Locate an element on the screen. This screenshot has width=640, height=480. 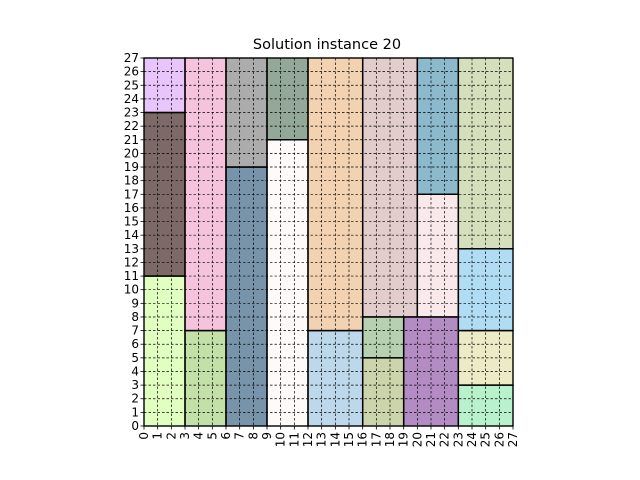
y-tick-label: 22 is located at coordinates (131, 126).